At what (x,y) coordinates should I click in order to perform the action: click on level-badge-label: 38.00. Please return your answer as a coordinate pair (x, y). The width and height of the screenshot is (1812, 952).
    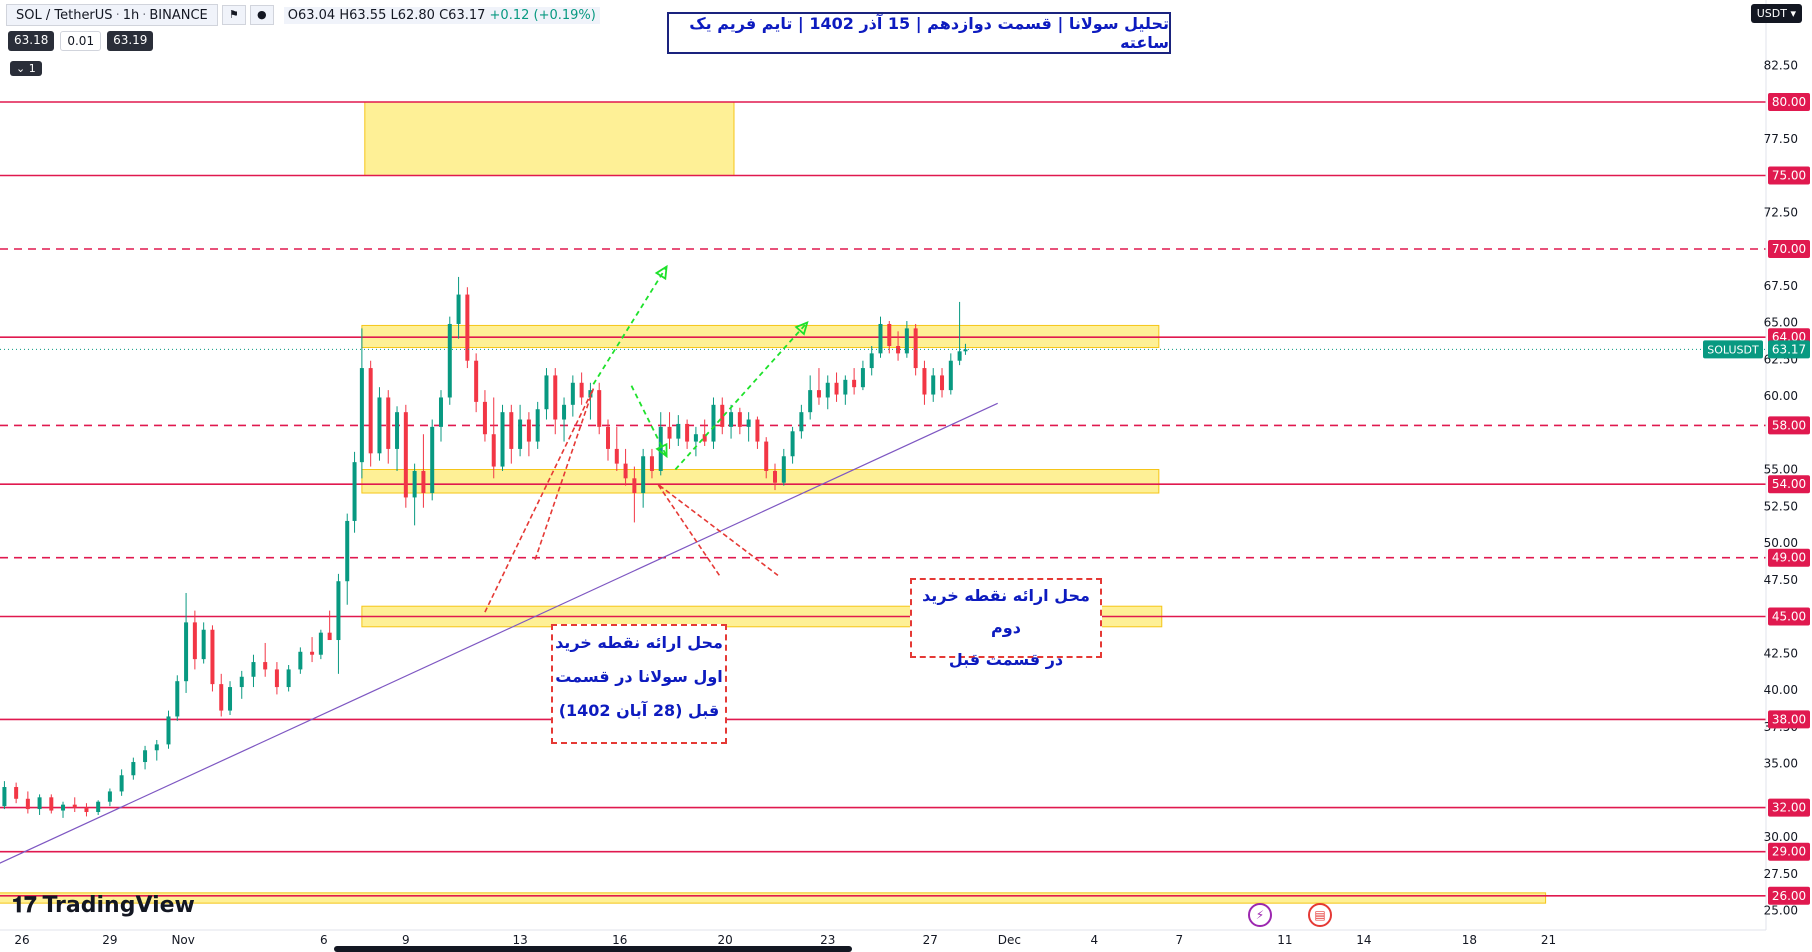
    Looking at the image, I should click on (1789, 719).